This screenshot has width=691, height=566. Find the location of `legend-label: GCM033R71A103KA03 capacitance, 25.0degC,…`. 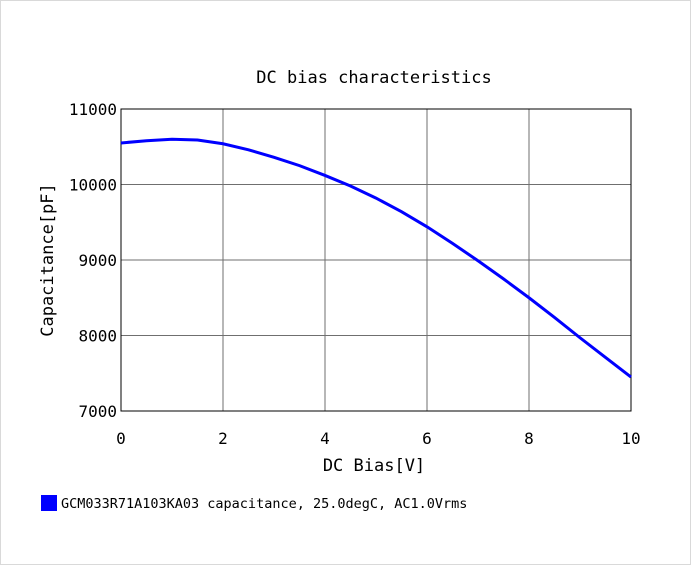

legend-label: GCM033R71A103KA03 capacitance, 25.0degC,… is located at coordinates (264, 504).